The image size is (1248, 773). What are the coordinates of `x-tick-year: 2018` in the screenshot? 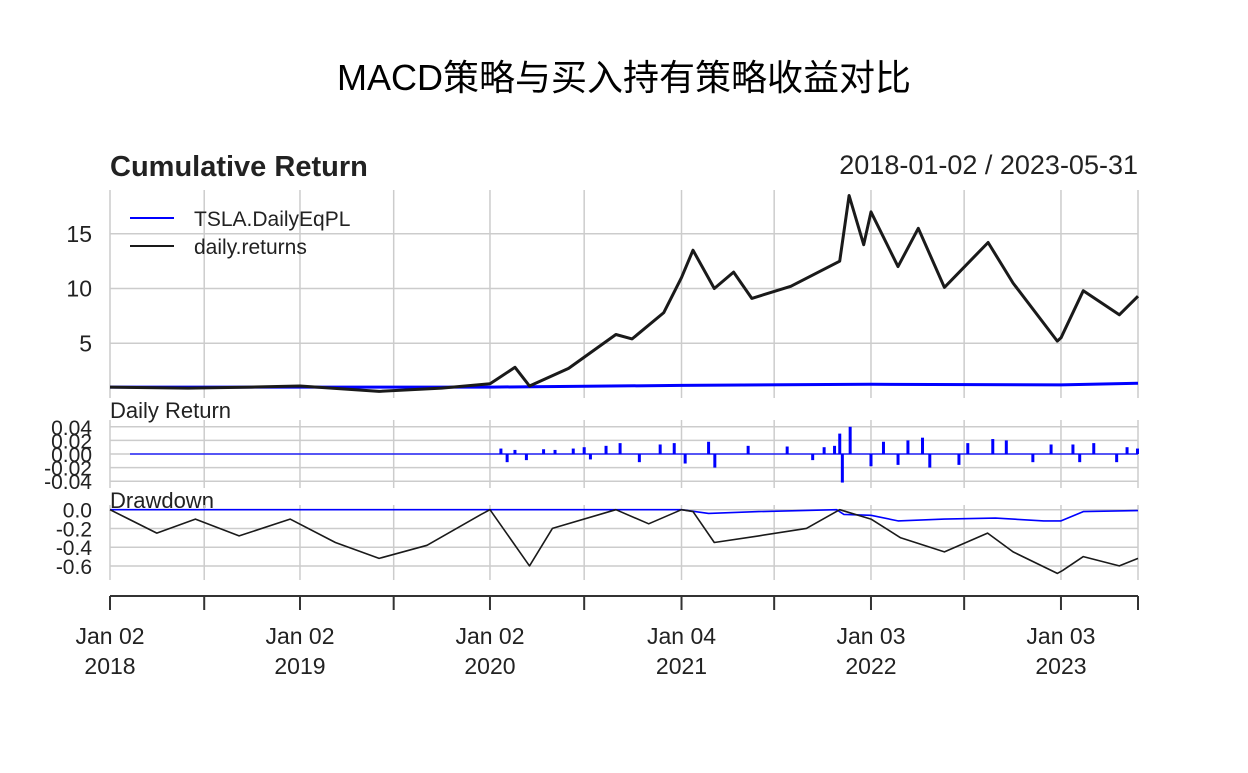 It's located at (109, 666).